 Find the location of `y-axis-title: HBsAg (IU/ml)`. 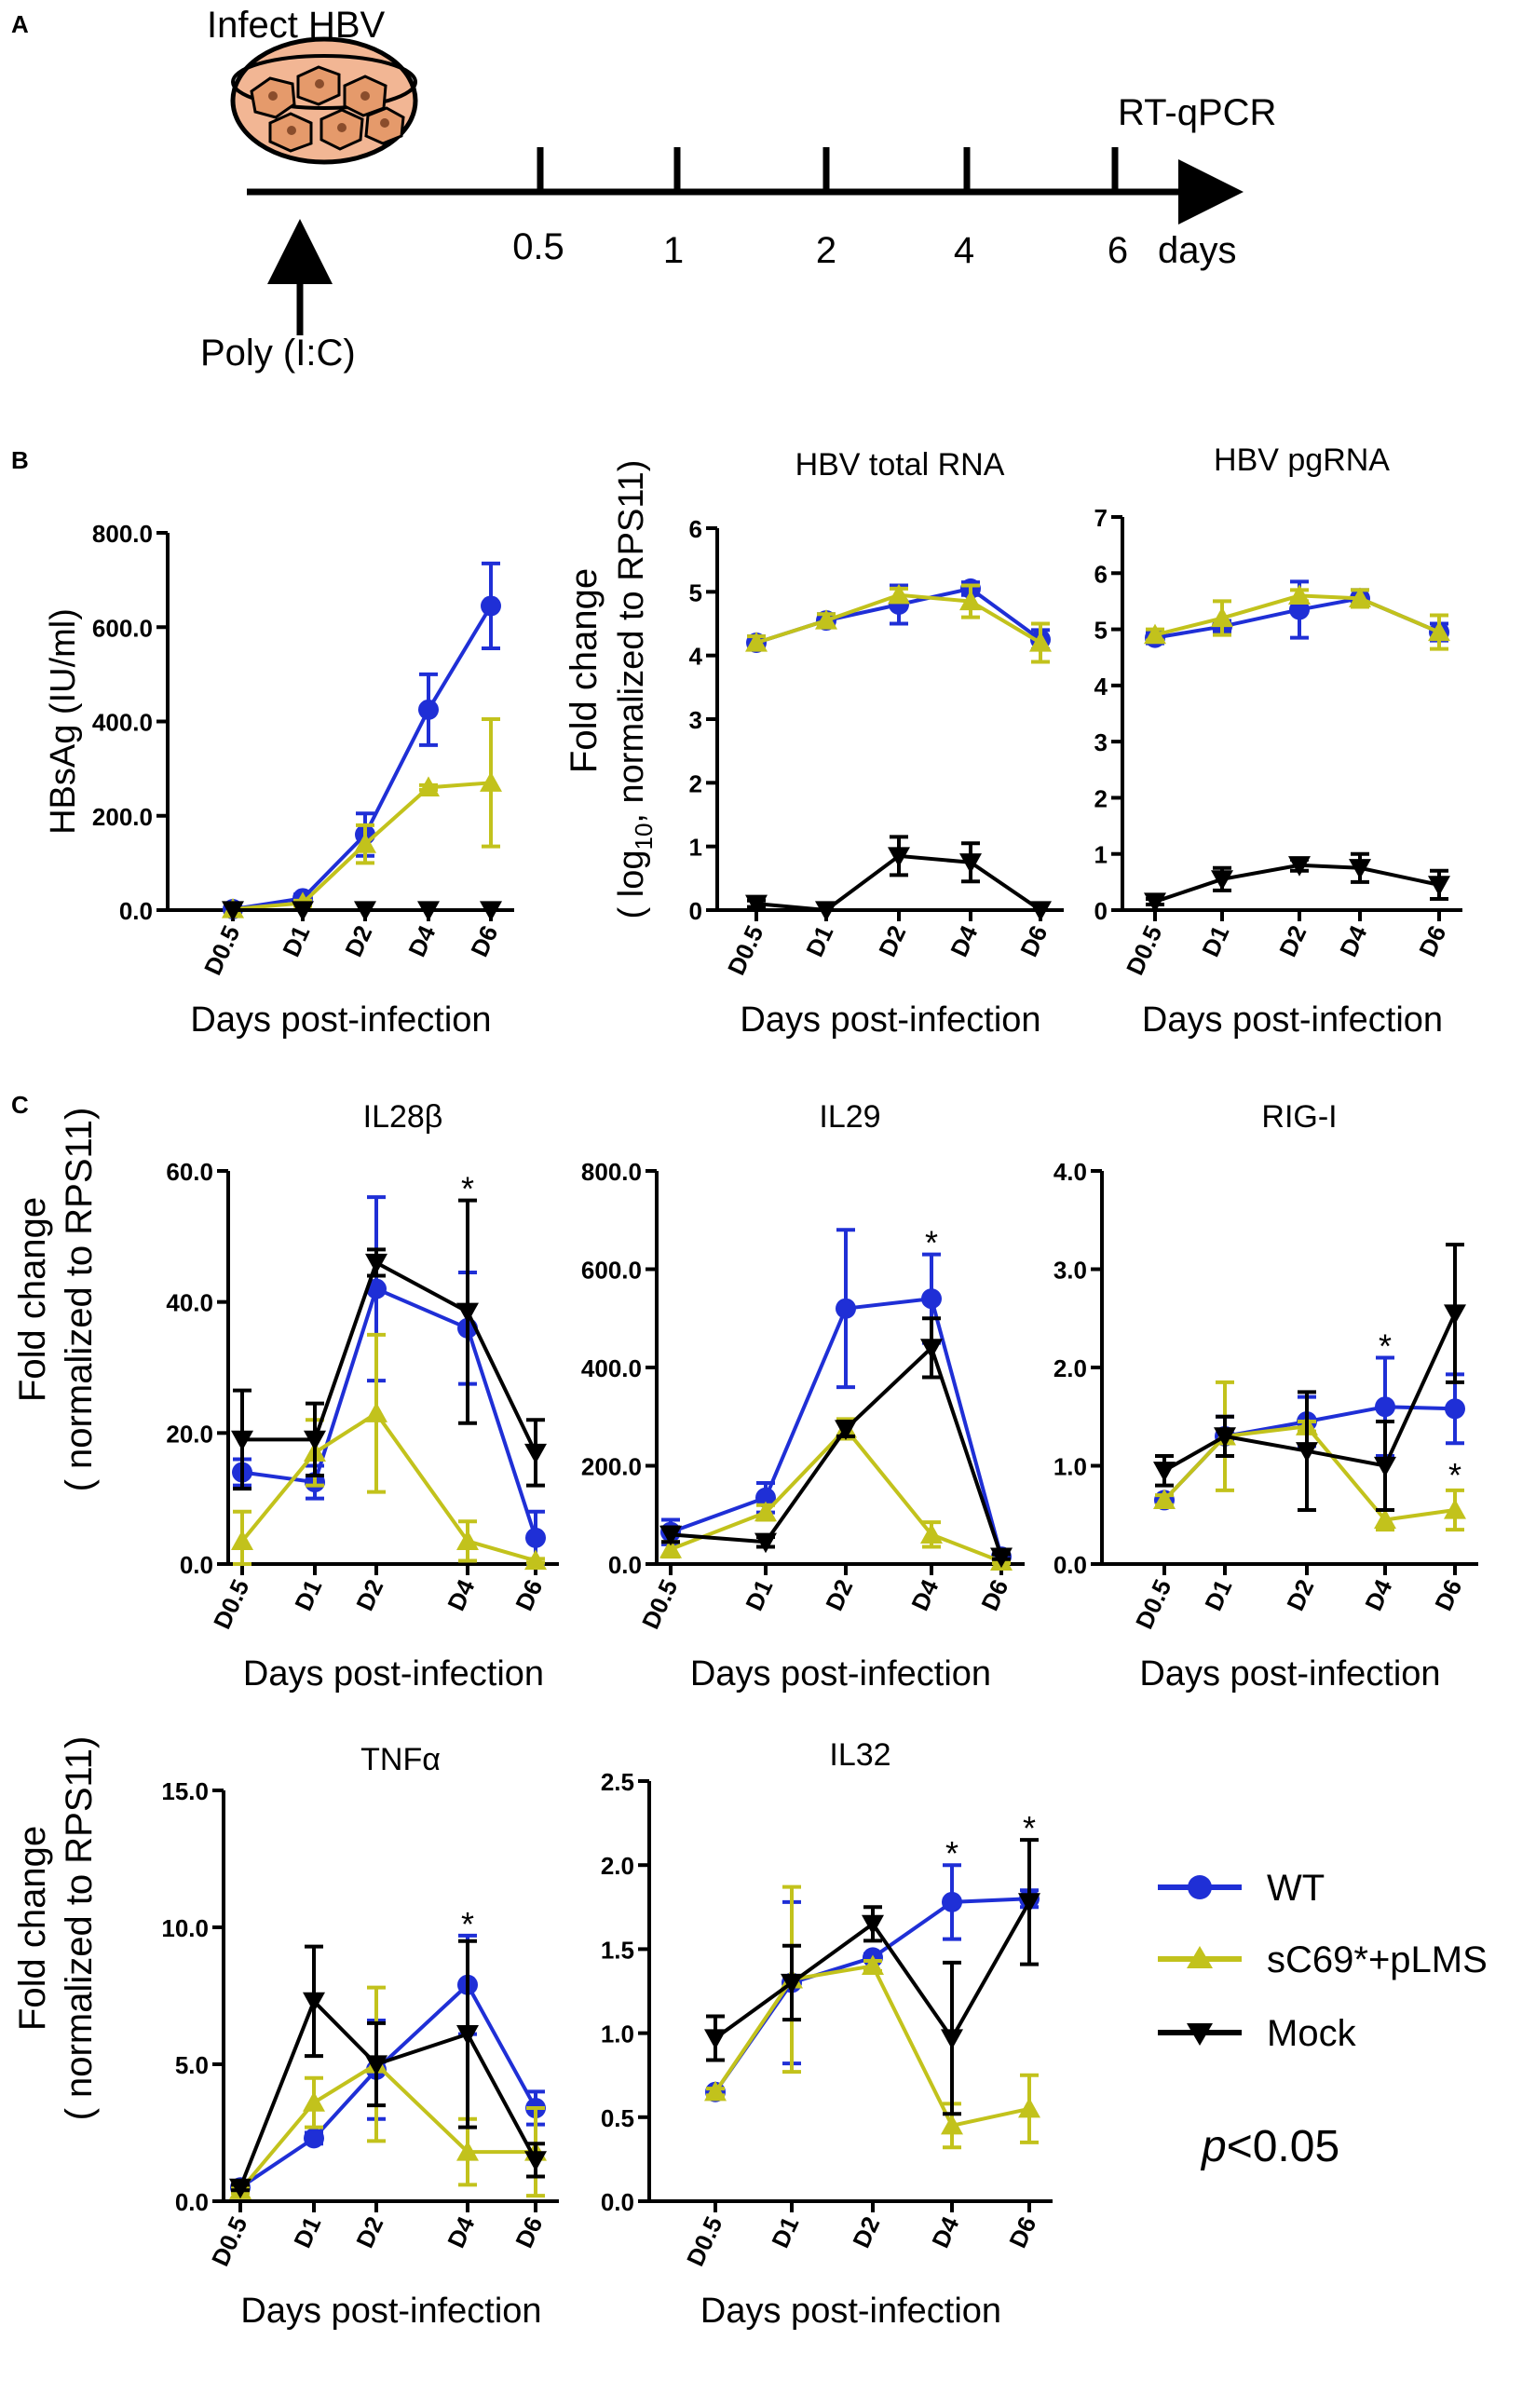

y-axis-title: HBsAg (IU/ml) is located at coordinates (63, 721).